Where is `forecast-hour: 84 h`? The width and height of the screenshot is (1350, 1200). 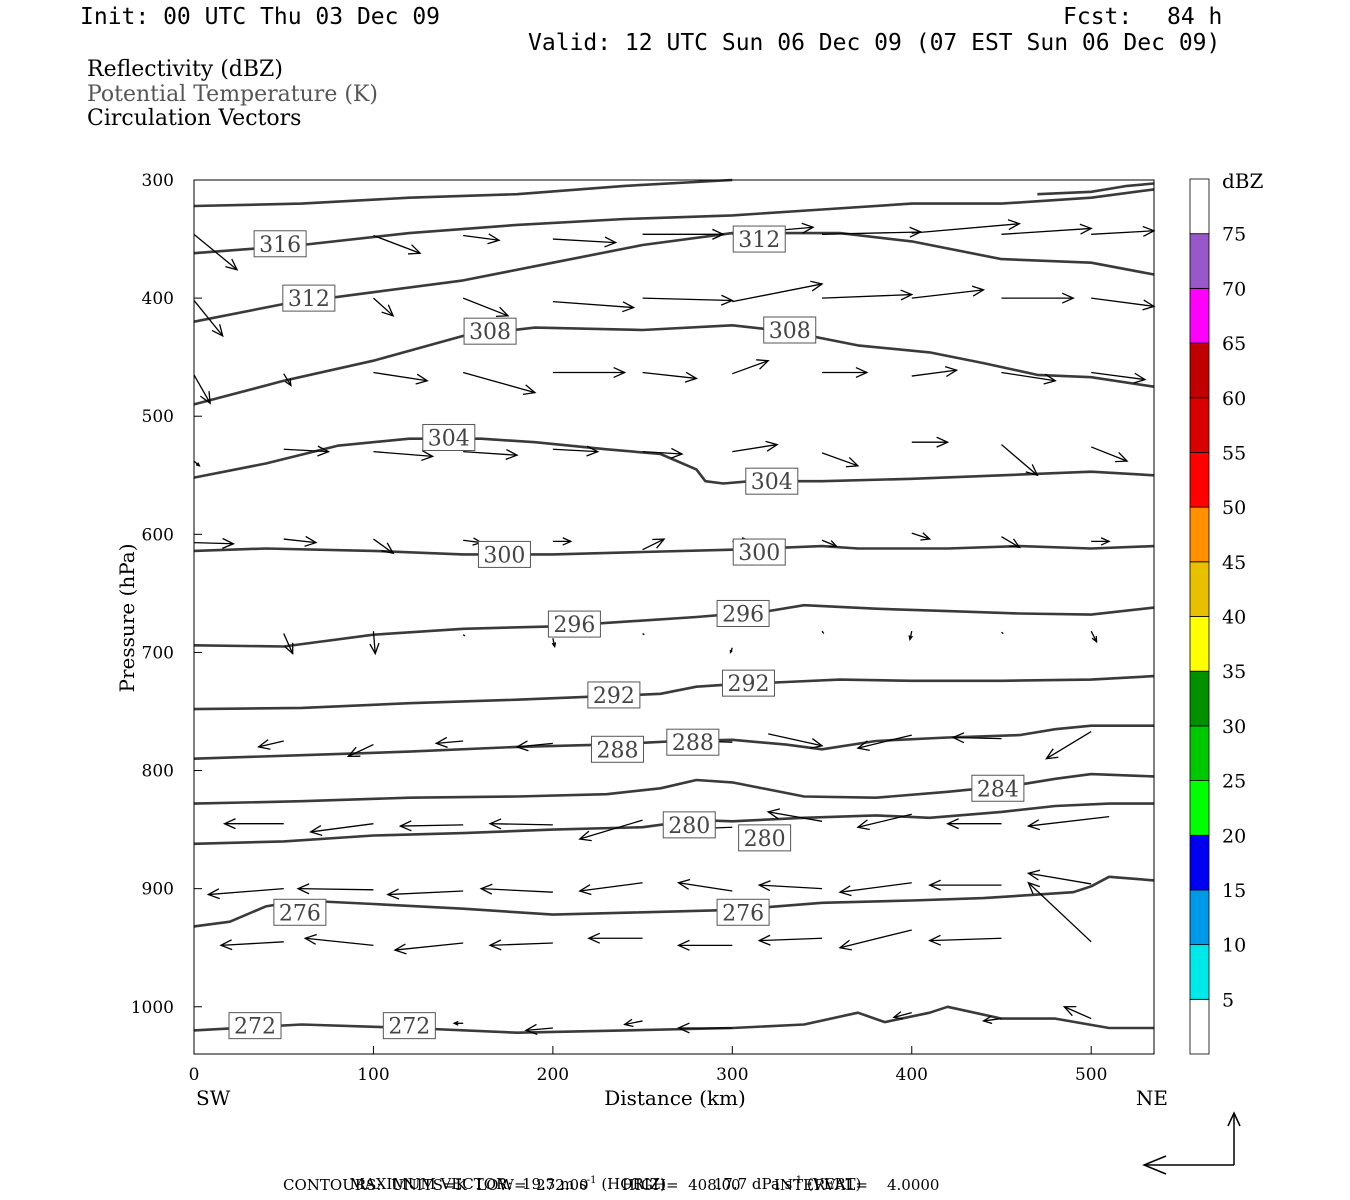 forecast-hour: 84 h is located at coordinates (1195, 17).